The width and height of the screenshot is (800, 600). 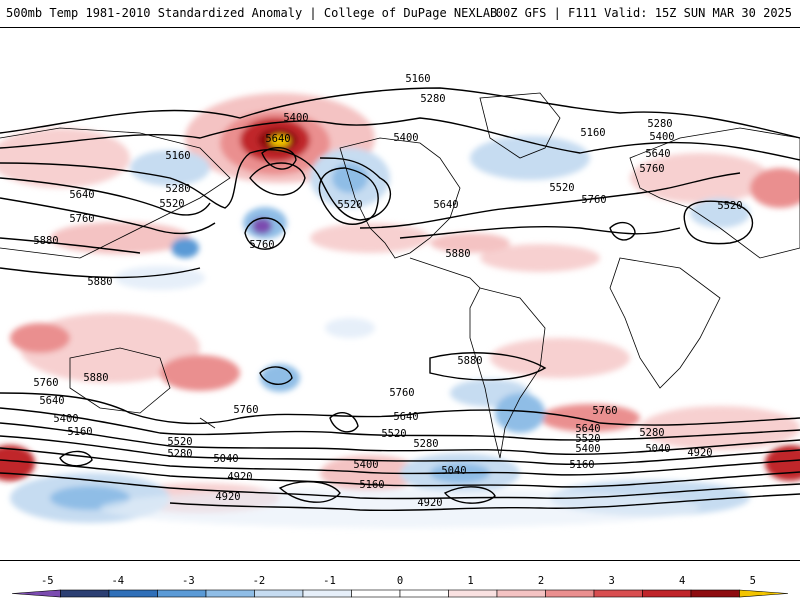 I want to click on south-america-outline, so click(x=507, y=373).